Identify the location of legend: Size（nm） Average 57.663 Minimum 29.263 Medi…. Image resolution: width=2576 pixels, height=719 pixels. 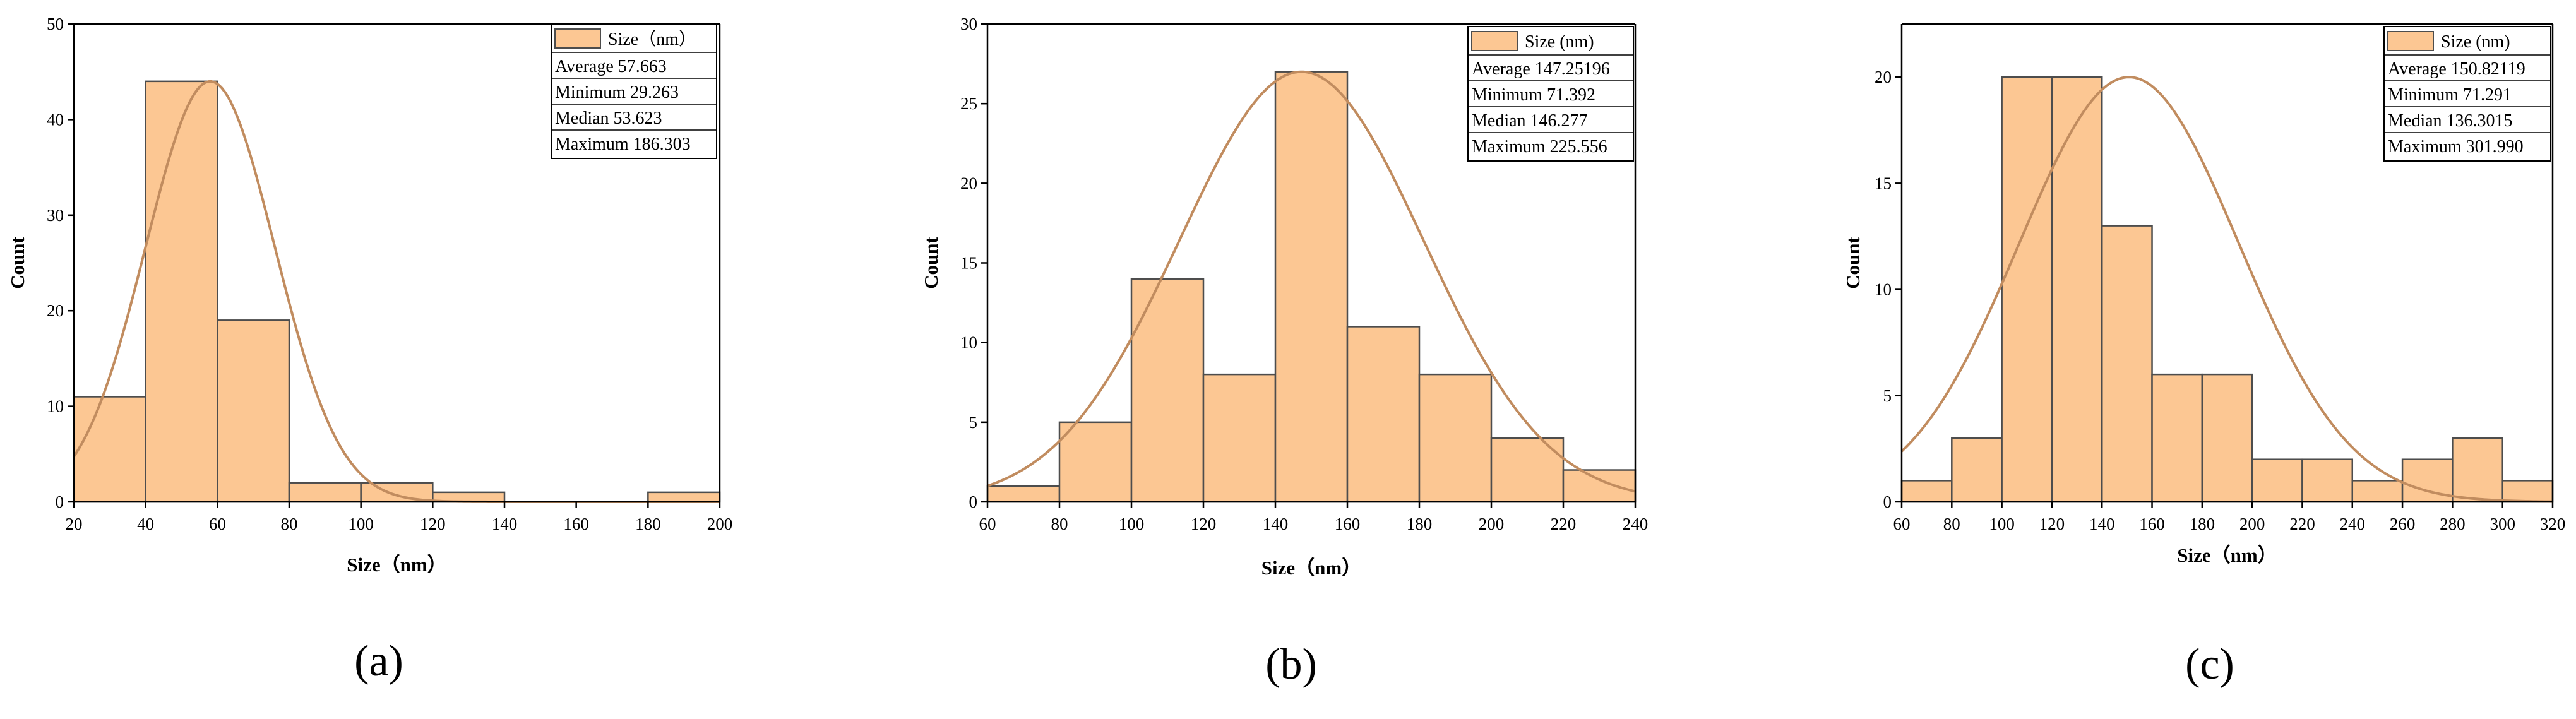
(634, 91).